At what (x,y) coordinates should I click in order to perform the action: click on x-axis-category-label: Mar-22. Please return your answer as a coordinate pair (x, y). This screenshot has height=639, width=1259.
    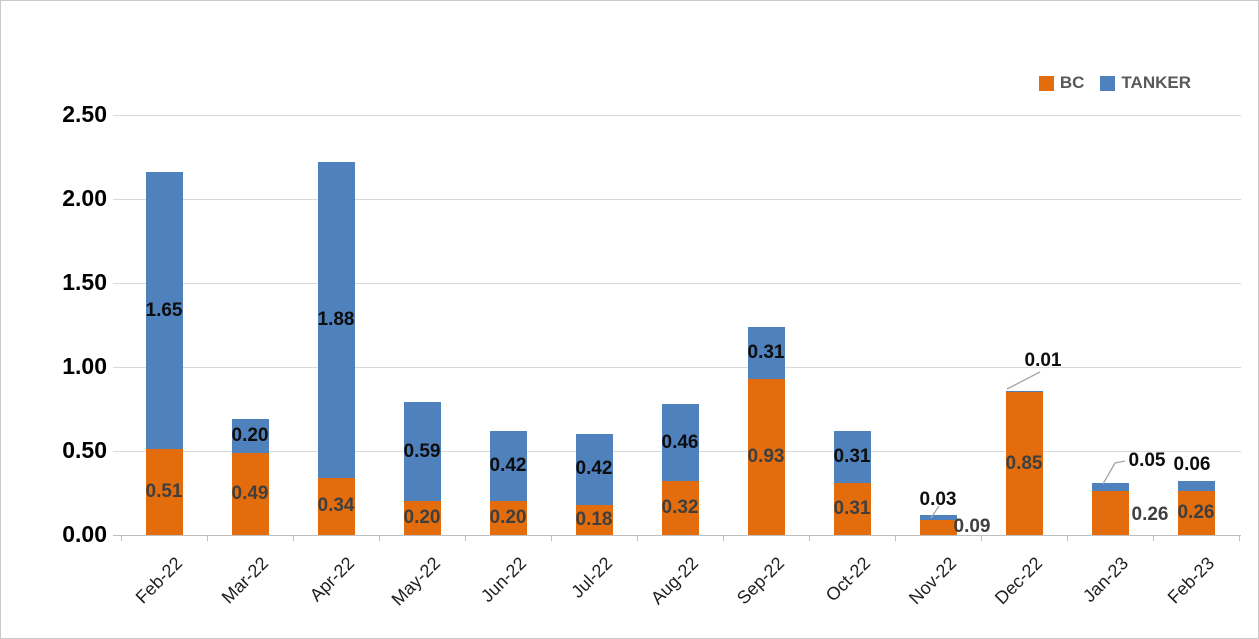
    Looking at the image, I should click on (245, 580).